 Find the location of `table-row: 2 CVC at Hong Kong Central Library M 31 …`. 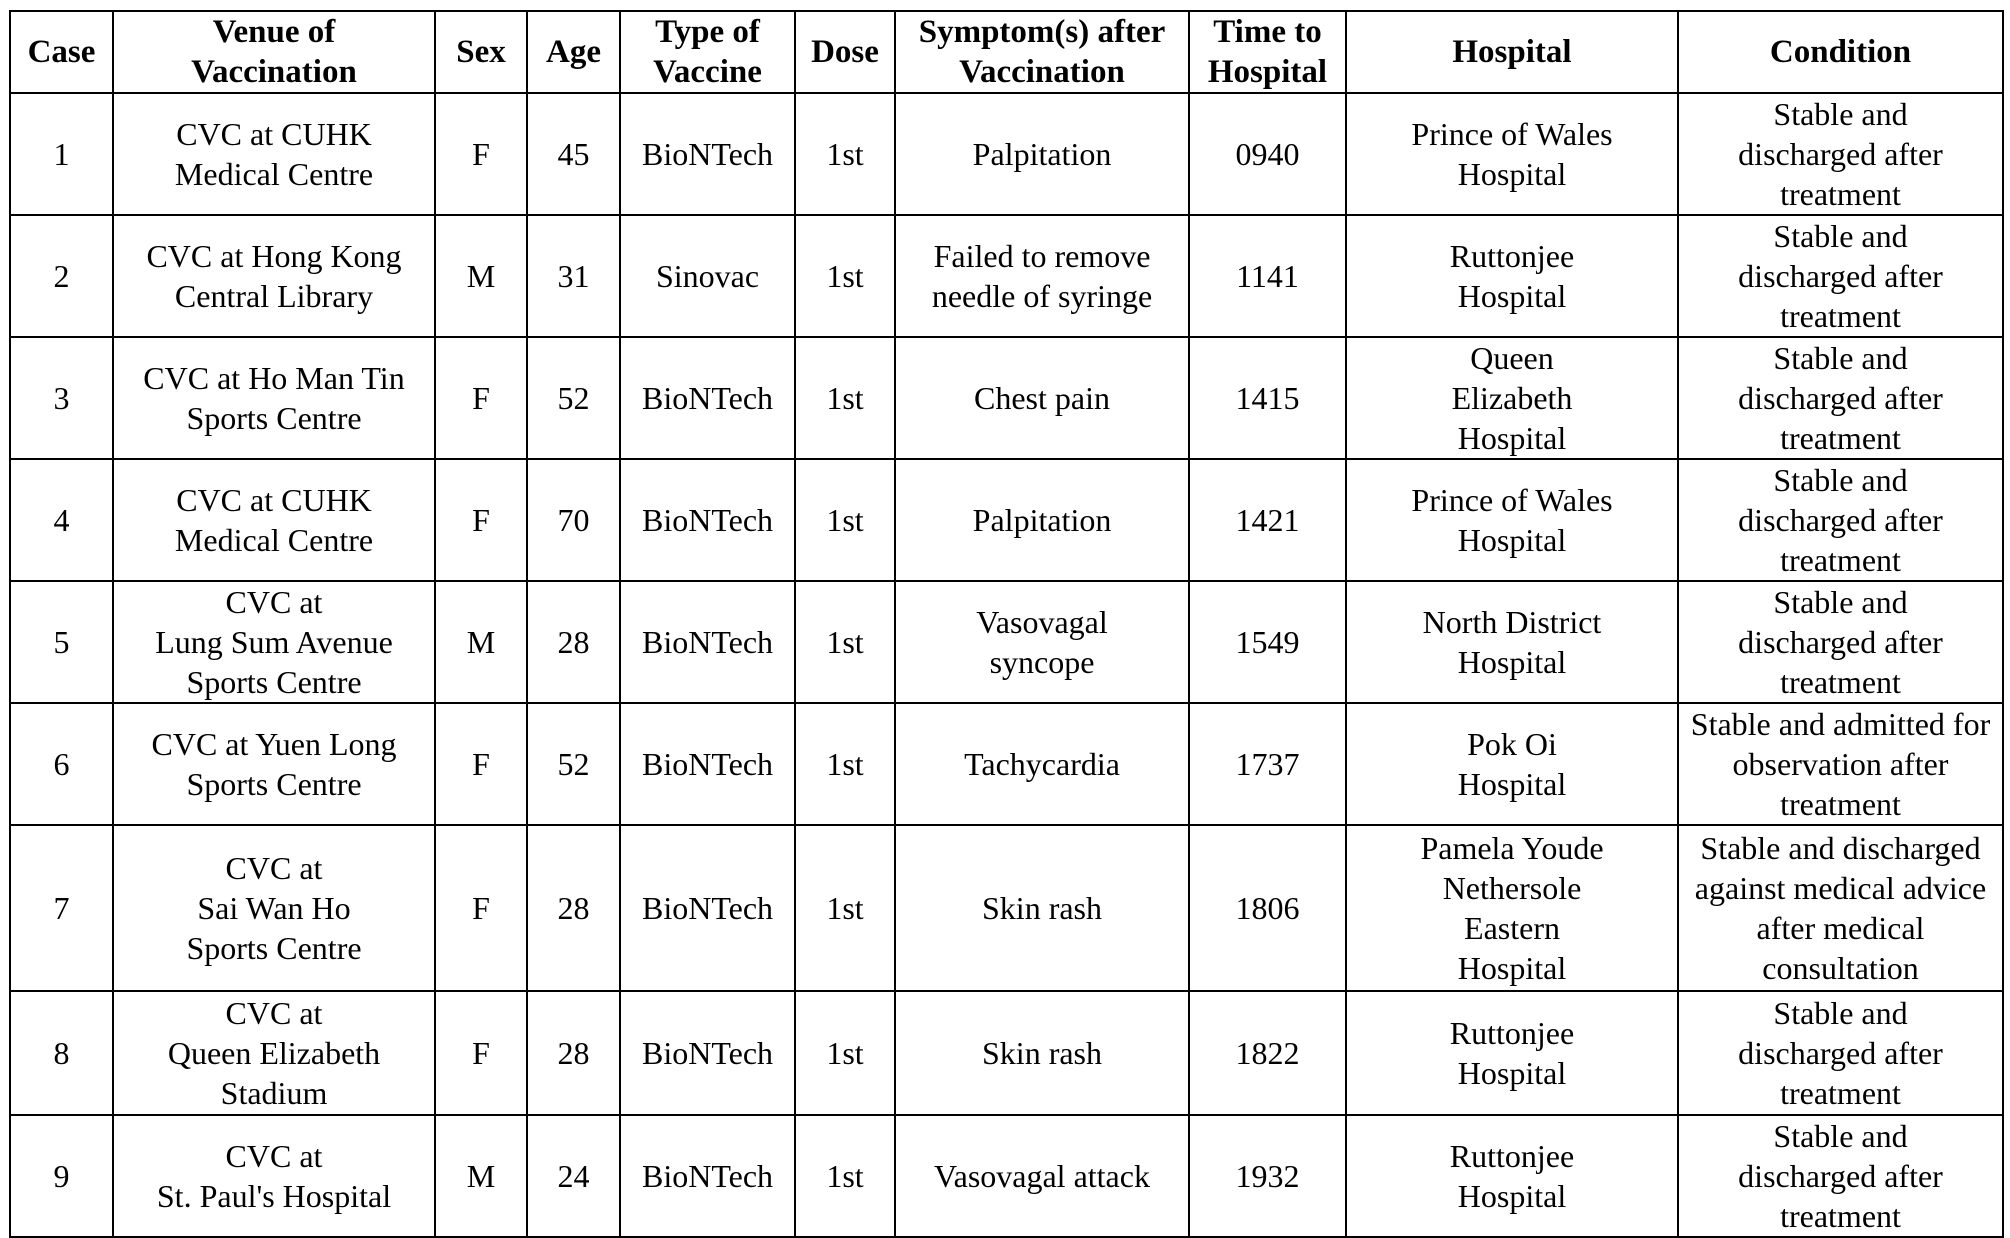

table-row: 2 CVC at Hong Kong Central Library M 31 … is located at coordinates (1006, 276).